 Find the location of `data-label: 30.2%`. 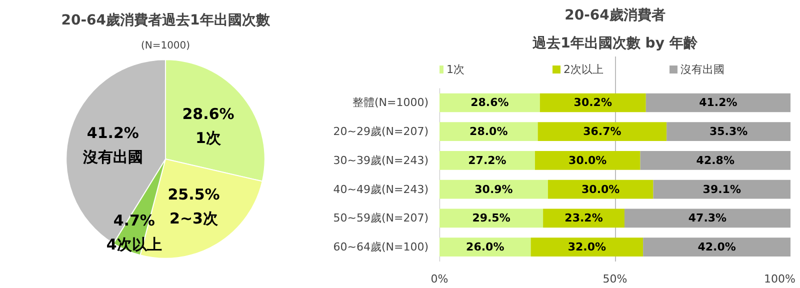

data-label: 30.2% is located at coordinates (593, 103).